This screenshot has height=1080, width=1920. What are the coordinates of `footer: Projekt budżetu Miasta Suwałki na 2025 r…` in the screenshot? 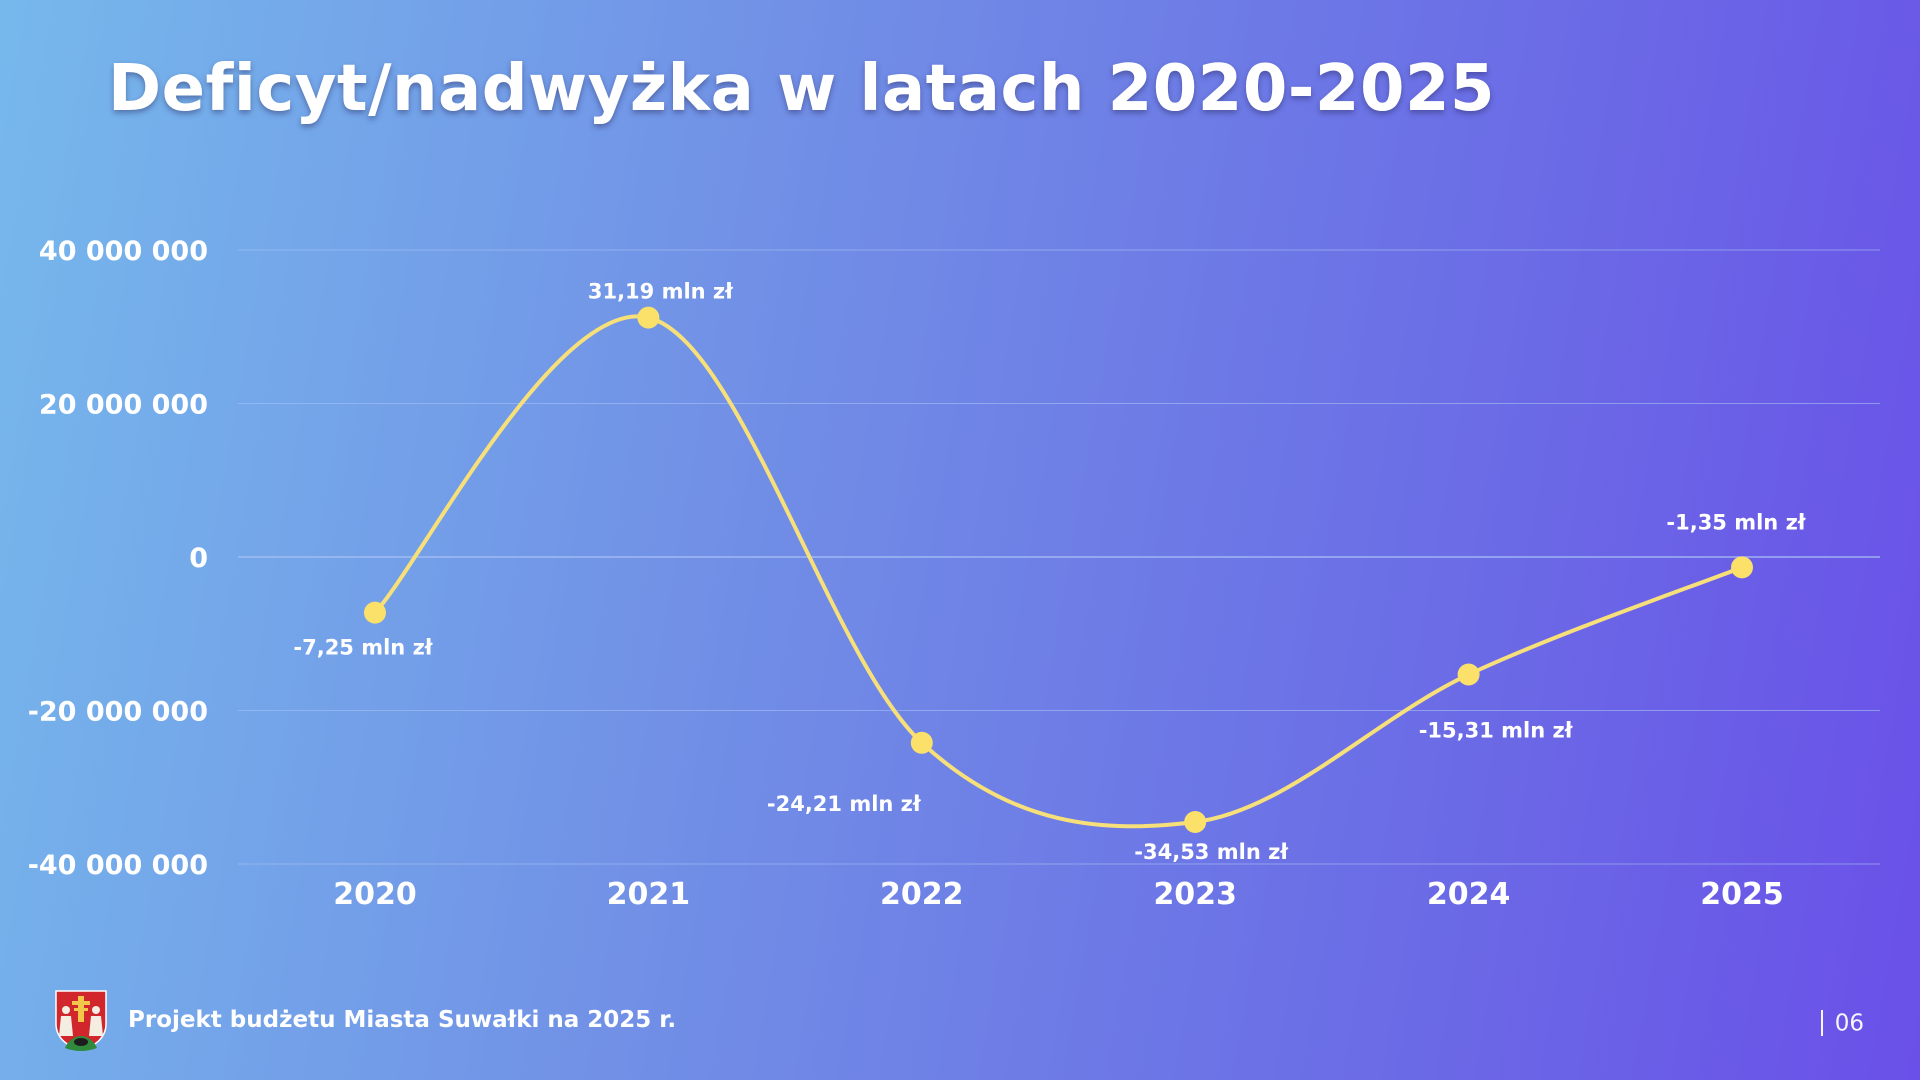 It's located at (364, 1020).